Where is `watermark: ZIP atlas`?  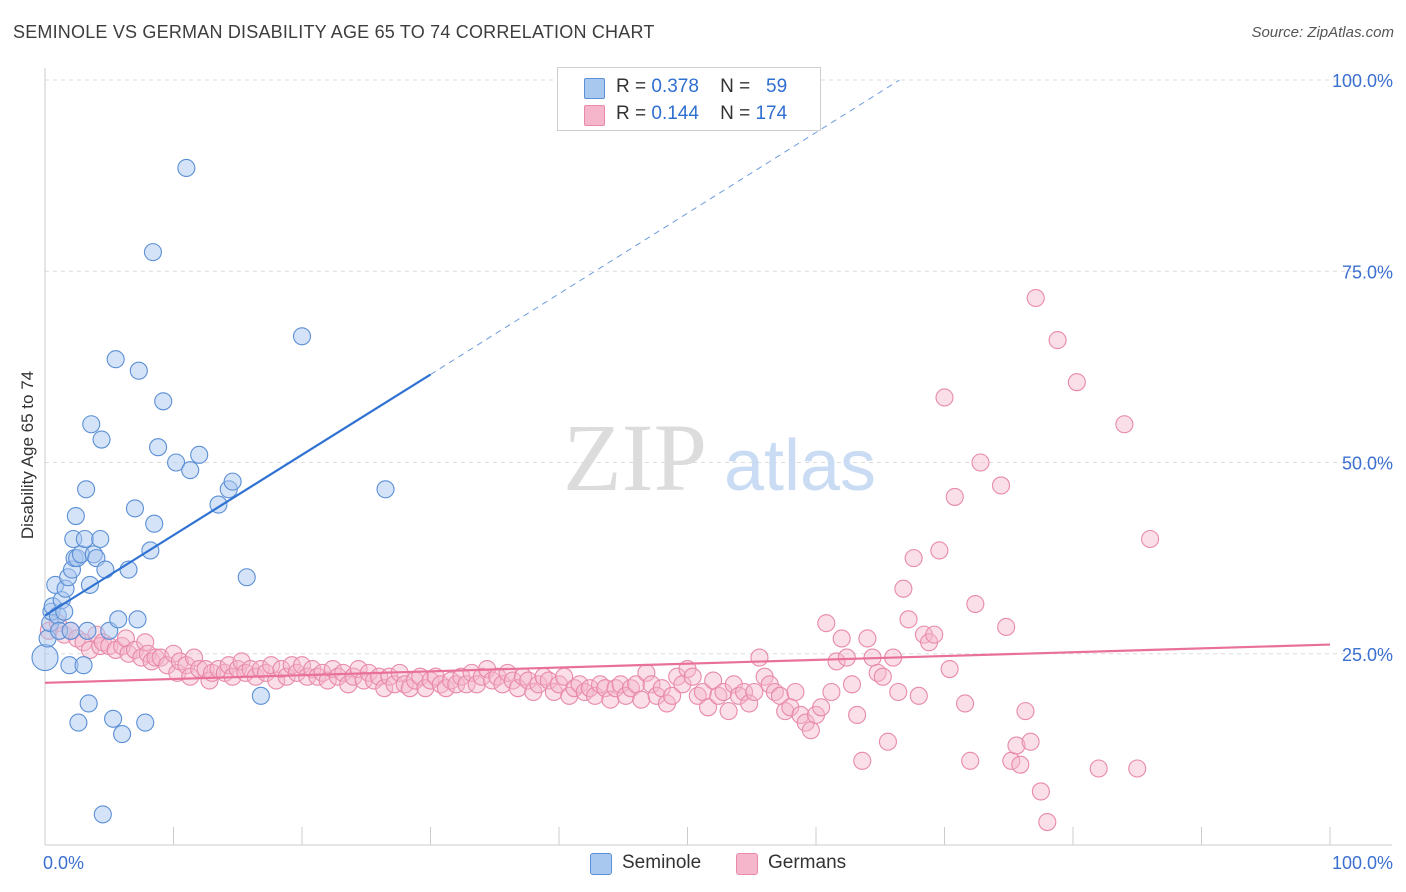
watermark: ZIP atlas is located at coordinates (719, 457).